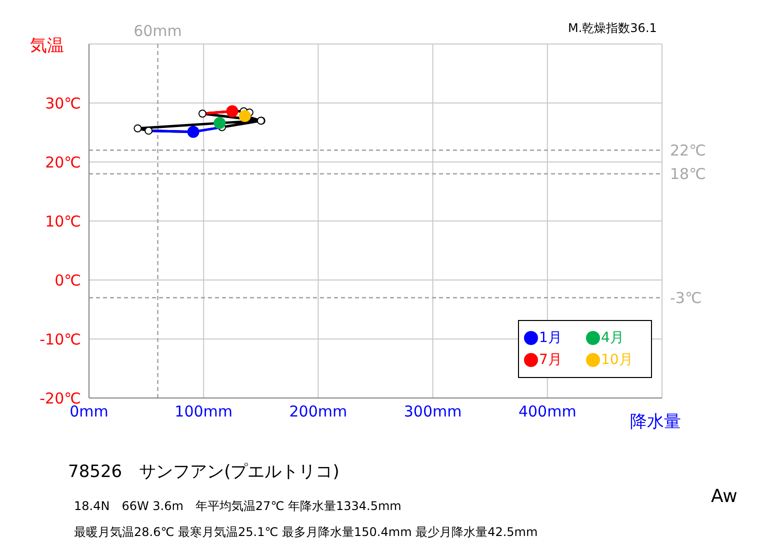  I want to click on y-axis-title: 気温, so click(47, 46).